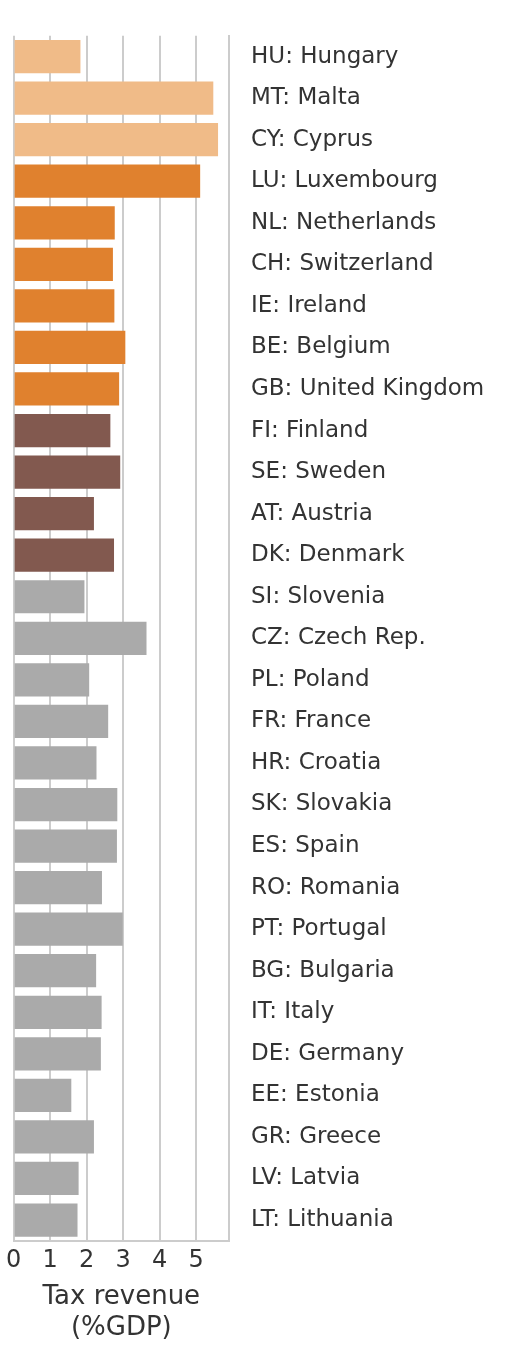  Describe the element at coordinates (338, 636) in the screenshot. I see `y-tick-label: CZ: Czech Rep.` at that location.